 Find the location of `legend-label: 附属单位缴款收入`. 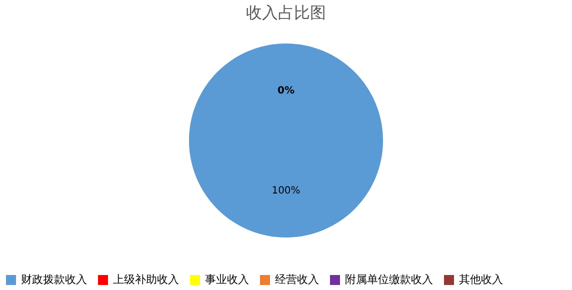

legend-label: 附属单位缴款收入 is located at coordinates (389, 279).